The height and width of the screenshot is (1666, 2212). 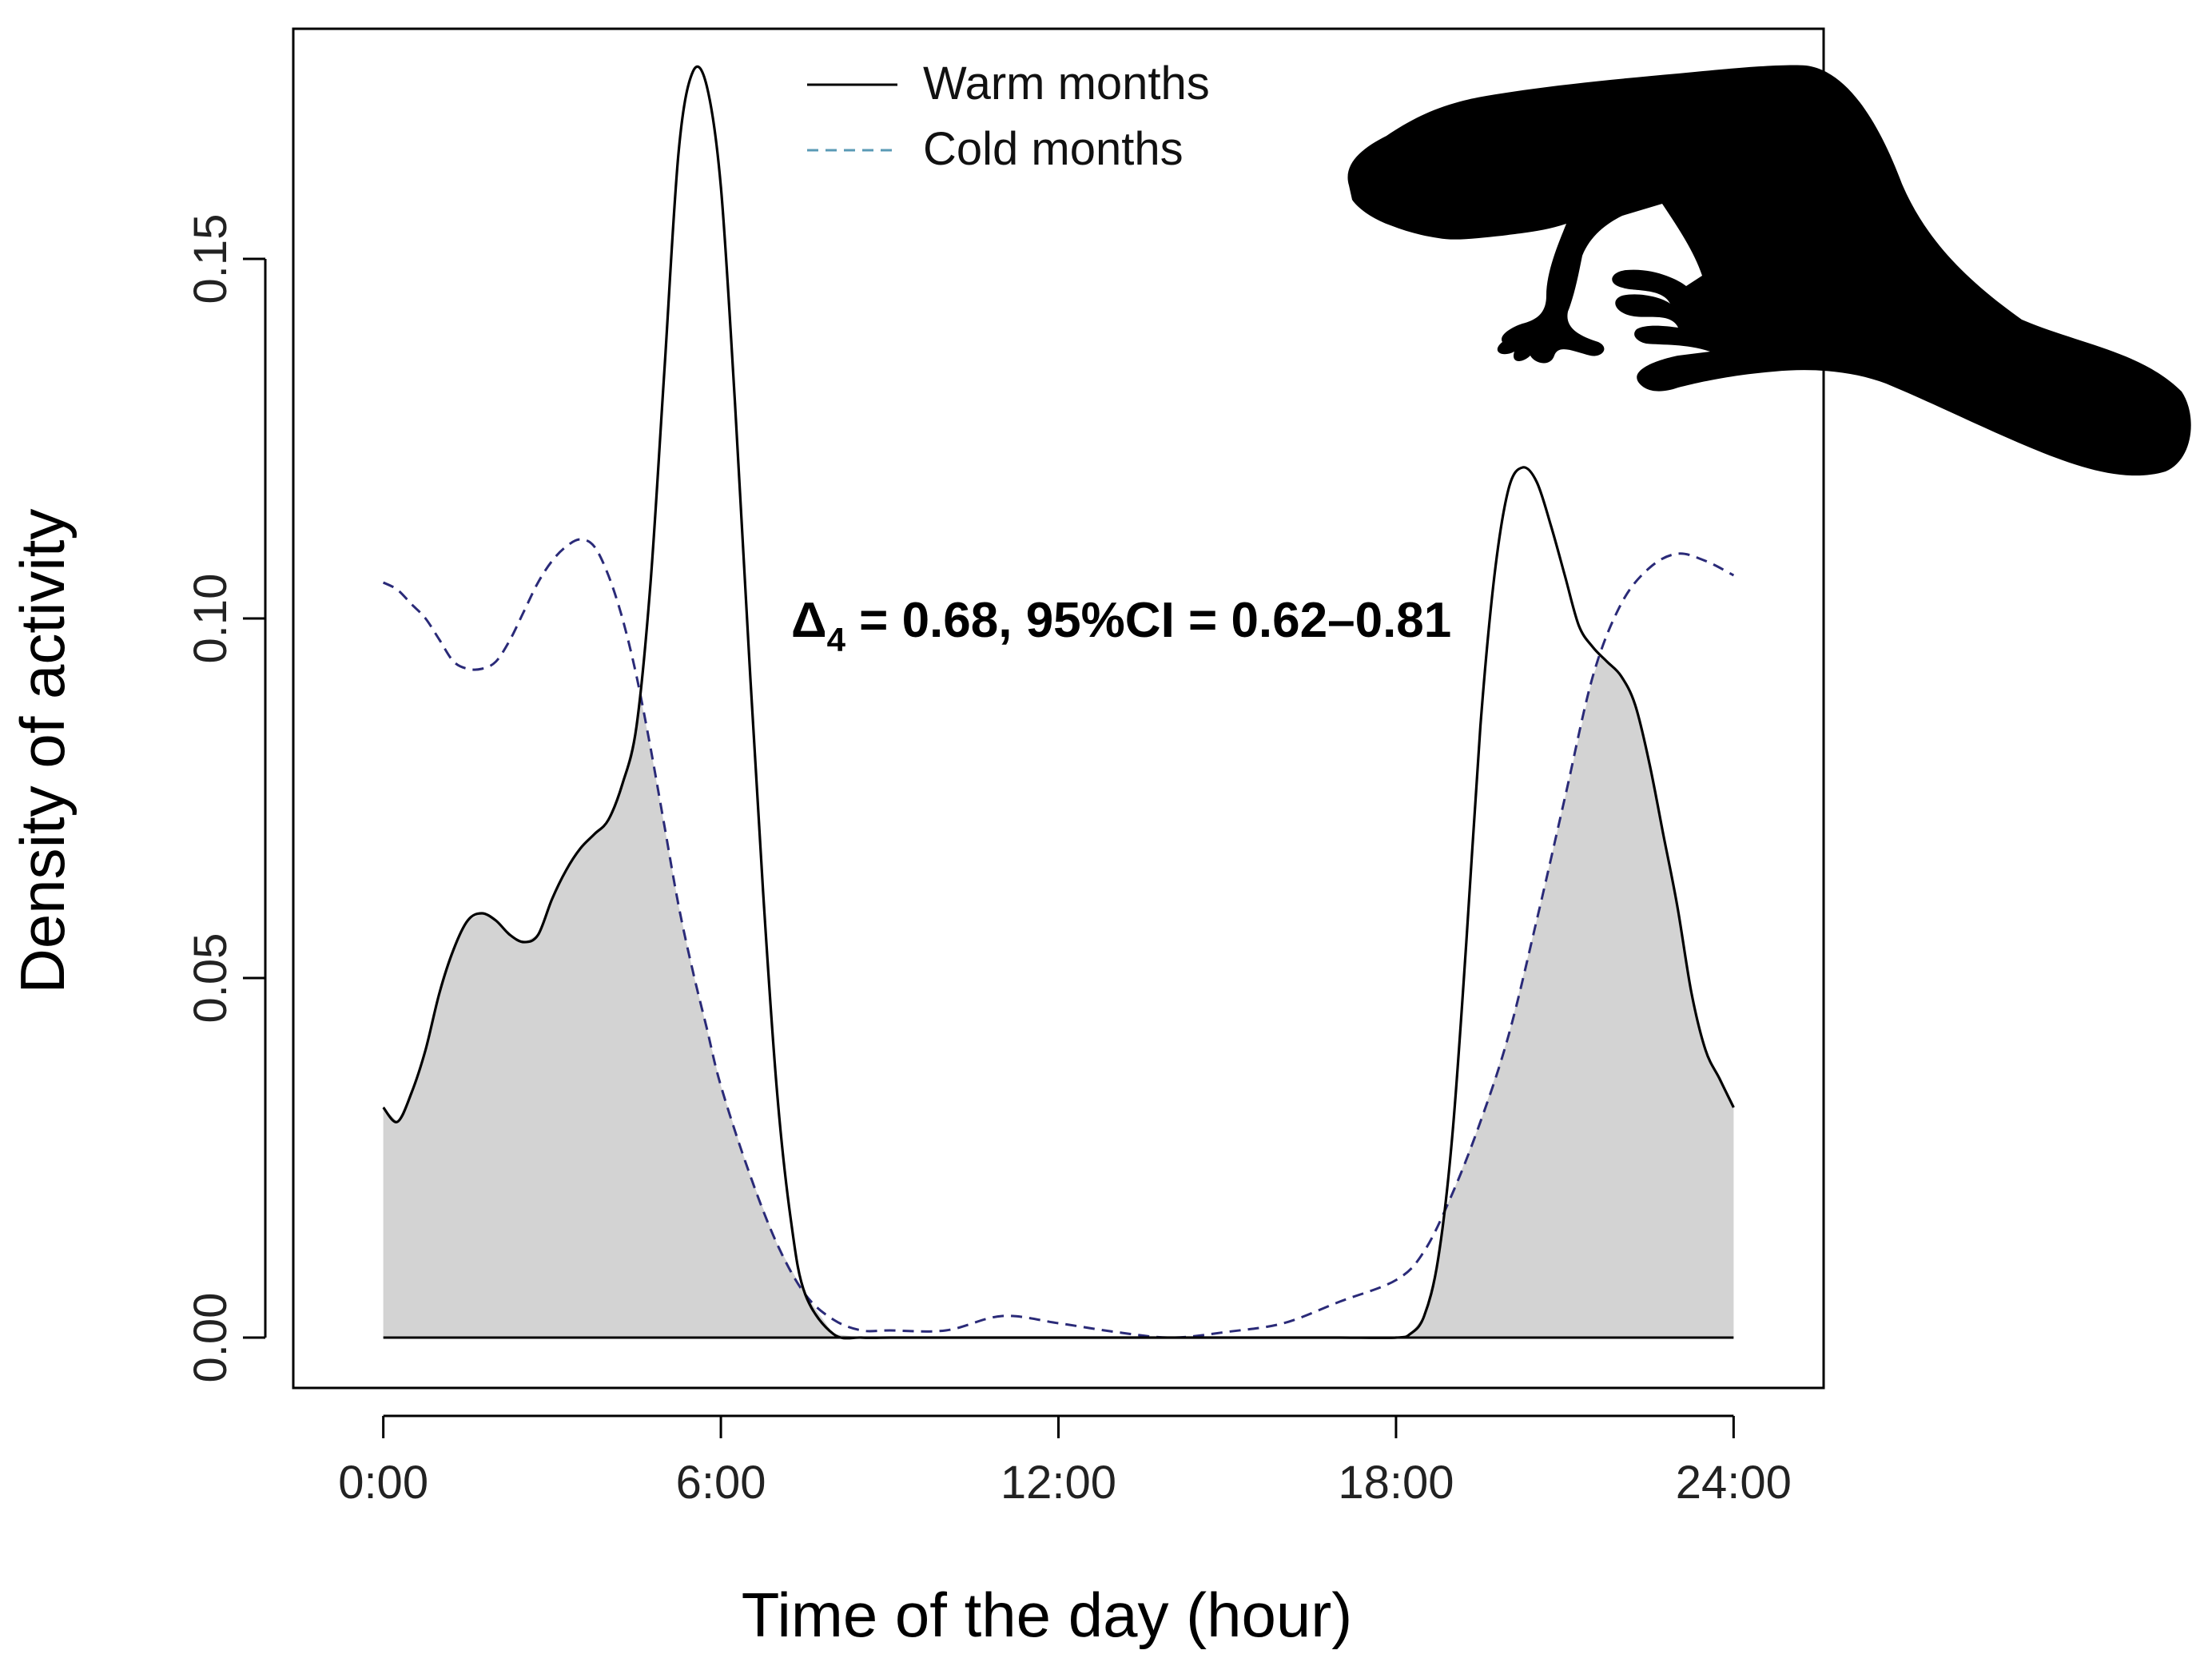 I want to click on x-tick-label: 6:00, so click(x=721, y=1483).